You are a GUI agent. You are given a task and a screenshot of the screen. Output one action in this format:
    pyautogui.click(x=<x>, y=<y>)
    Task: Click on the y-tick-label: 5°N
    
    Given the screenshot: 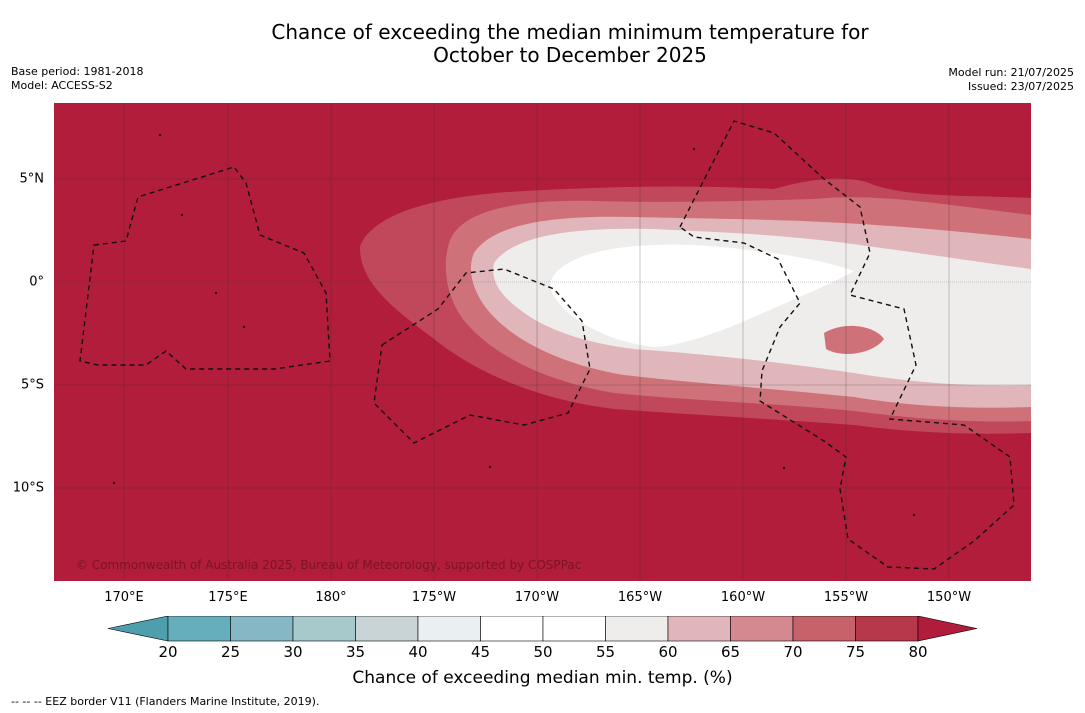 What is the action you would take?
    pyautogui.click(x=32, y=179)
    